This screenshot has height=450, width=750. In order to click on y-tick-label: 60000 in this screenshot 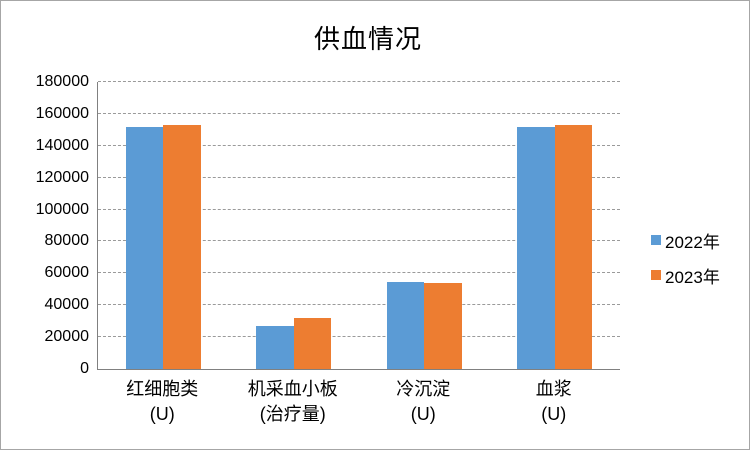, I will do `click(67, 273)`.